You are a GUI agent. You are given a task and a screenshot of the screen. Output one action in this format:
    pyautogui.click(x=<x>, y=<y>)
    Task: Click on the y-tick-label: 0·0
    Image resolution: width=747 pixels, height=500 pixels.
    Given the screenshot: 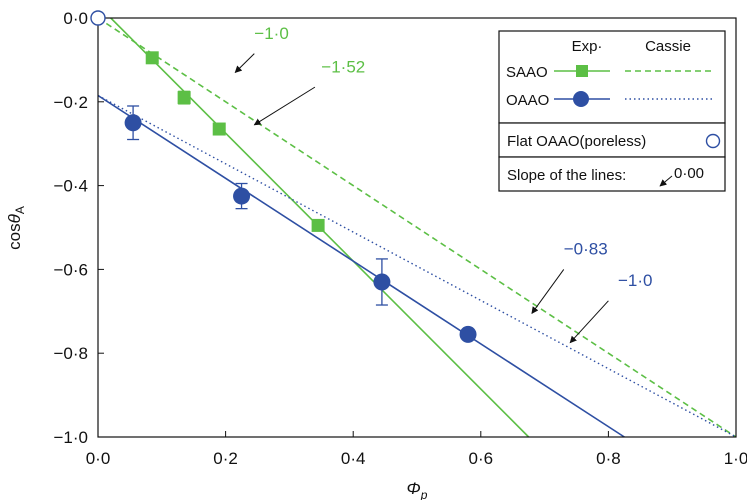 What is the action you would take?
    pyautogui.click(x=75, y=18)
    